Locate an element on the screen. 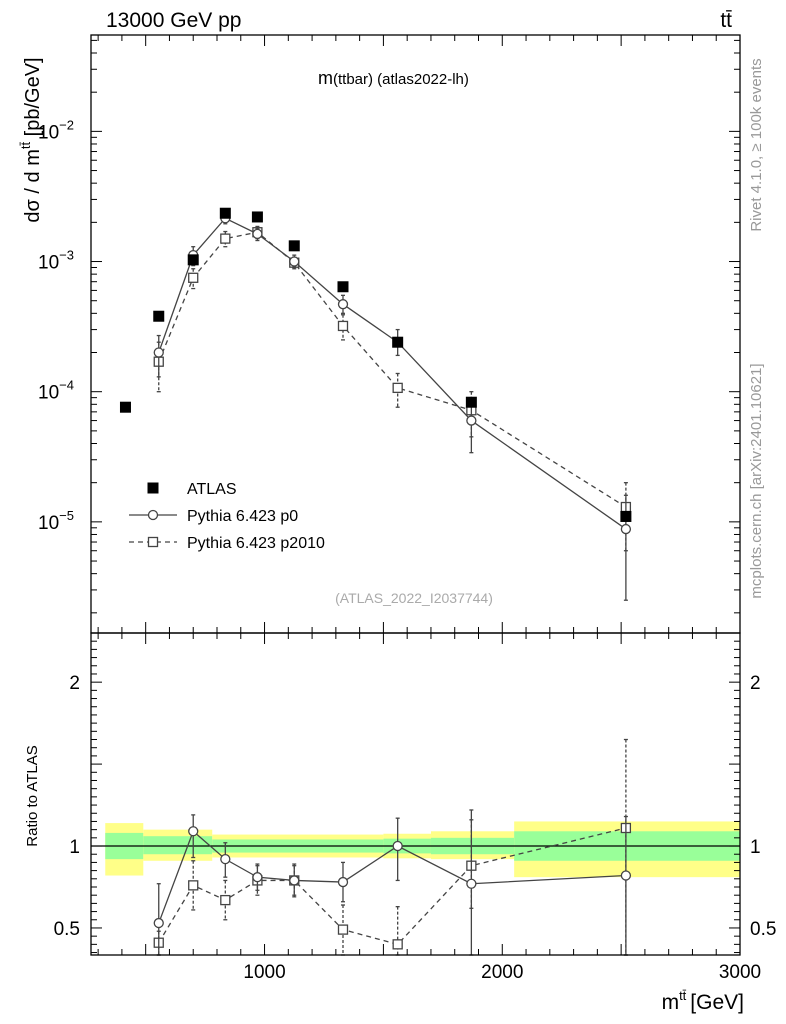 The image size is (786, 1024). analysis-watermark: (ATLAS_2022_I2037744) is located at coordinates (414, 598).